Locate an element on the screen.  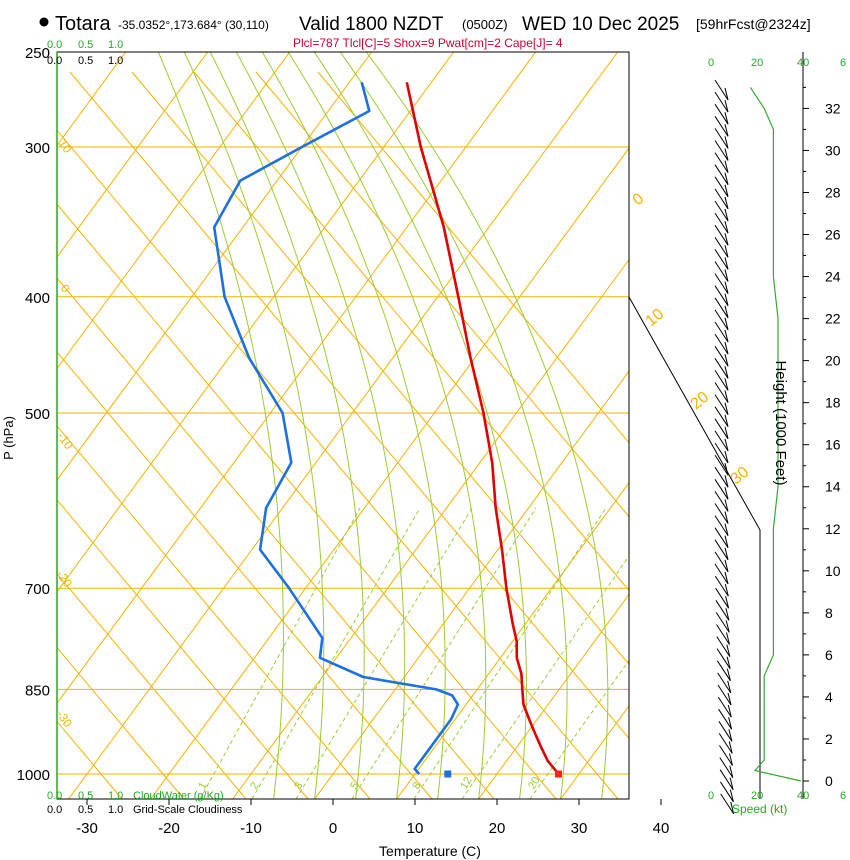
dry-adiabat-label-3: 30 is located at coordinates (740, 476).